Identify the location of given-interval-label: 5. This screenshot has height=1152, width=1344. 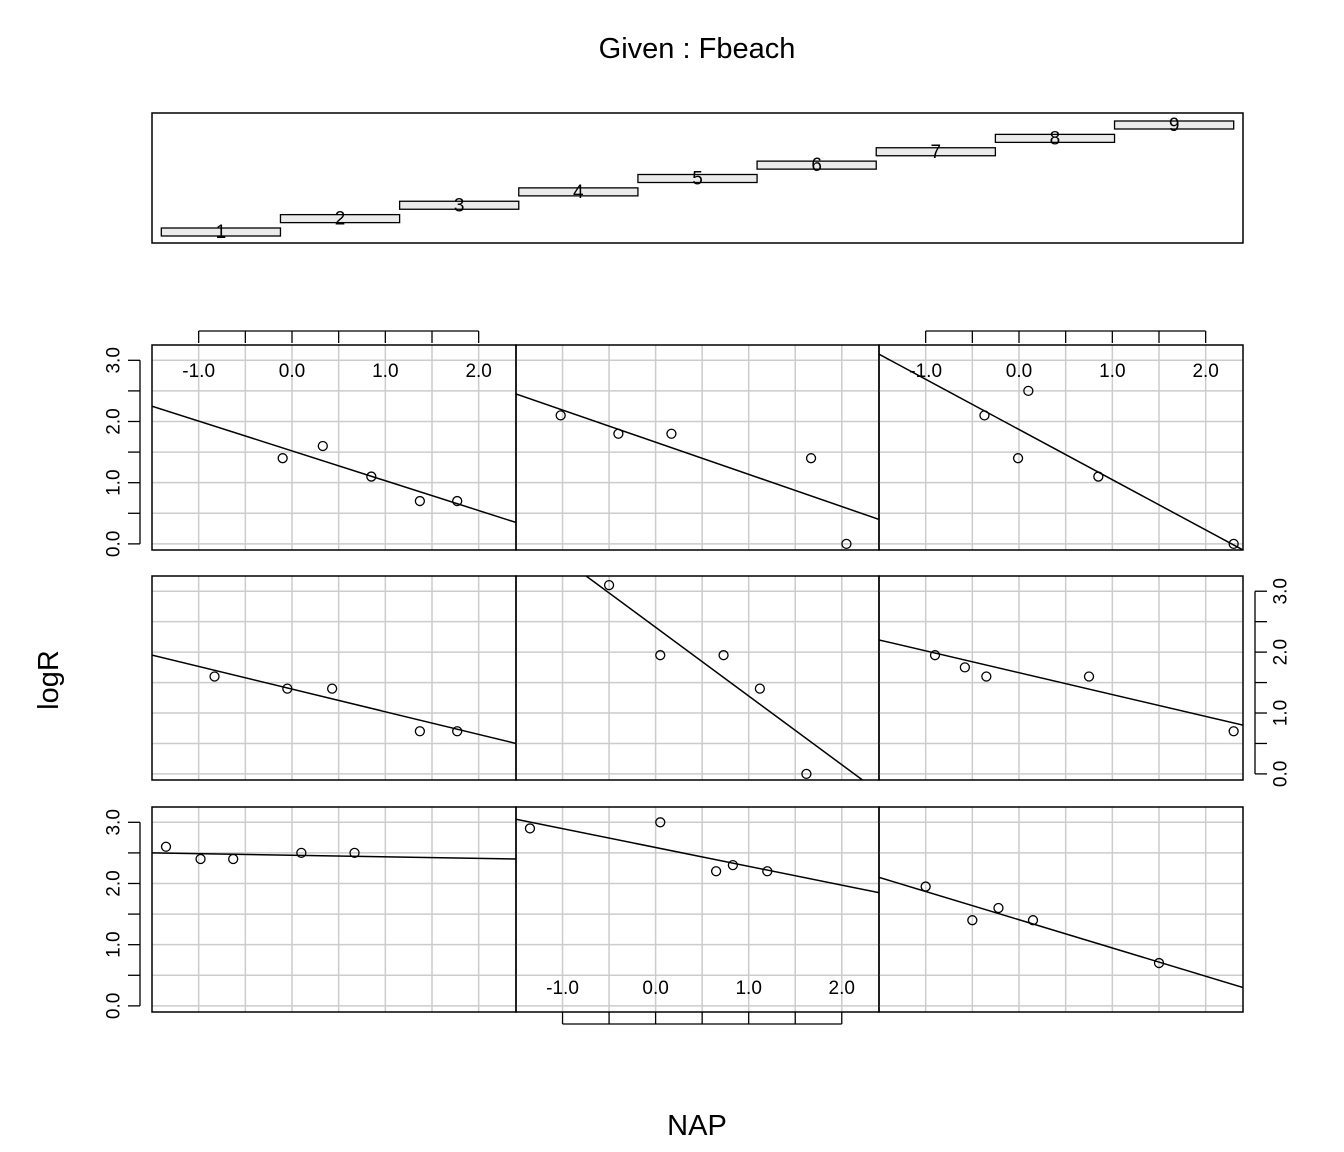
(697, 179).